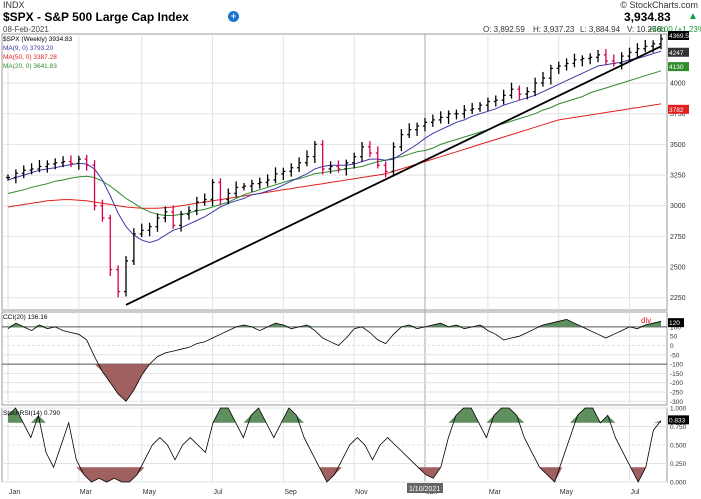 This screenshot has height=499, width=701. Describe the element at coordinates (674, 29) in the screenshot. I see `ohlc-change: +48.00 (+1.23%)` at that location.